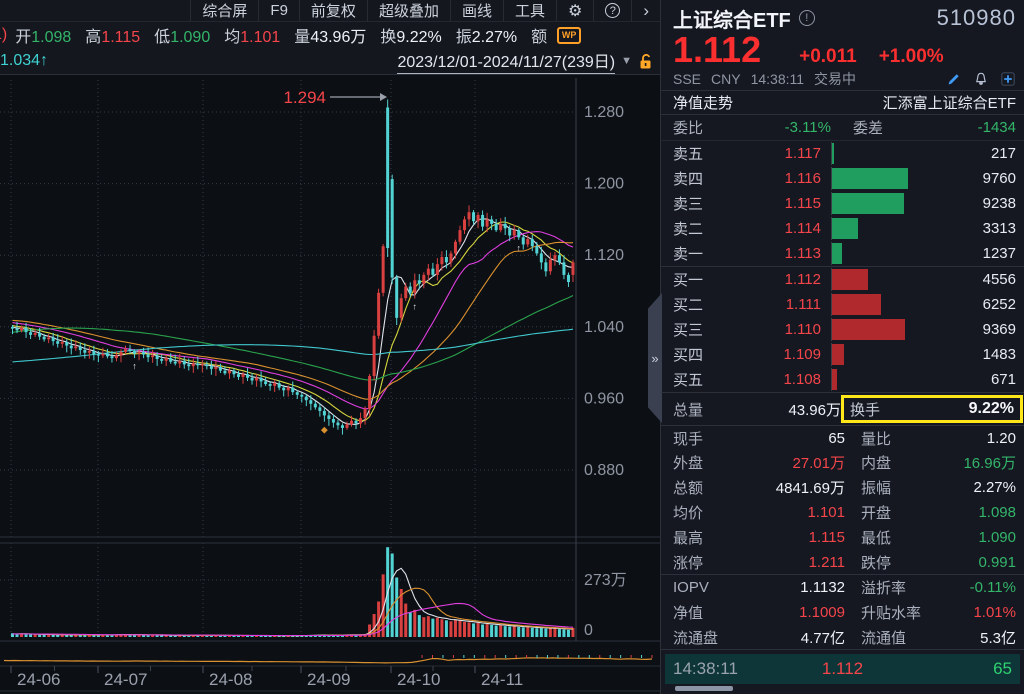  Describe the element at coordinates (645, 10) in the screenshot. I see `chevron-right-icon: ›` at that location.